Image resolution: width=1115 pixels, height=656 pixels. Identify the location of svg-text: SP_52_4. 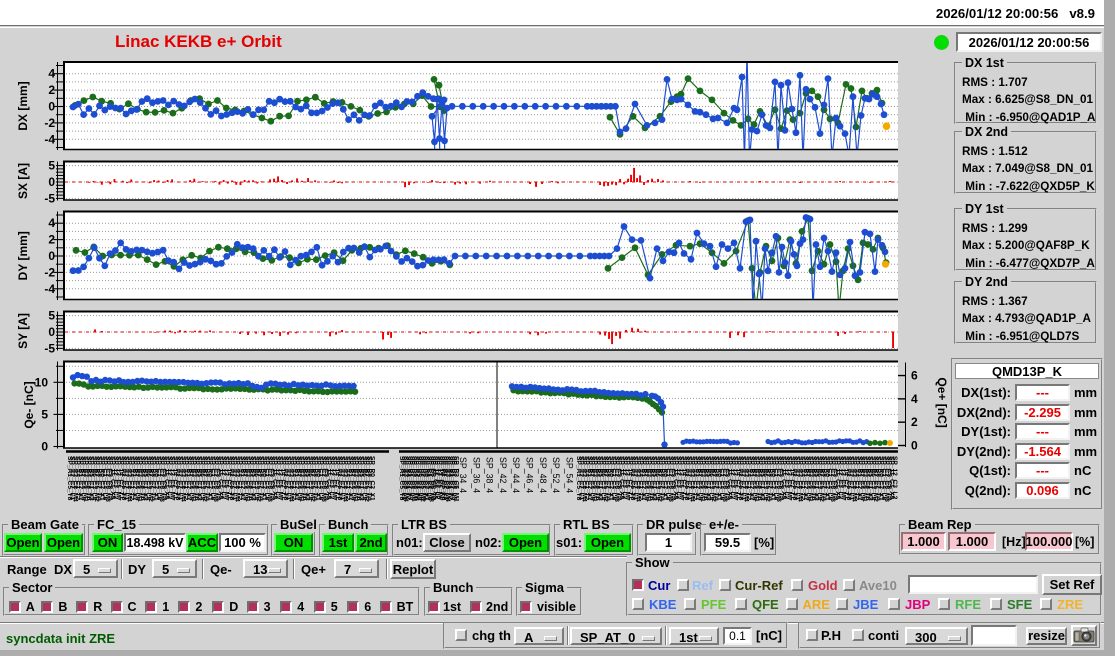
(556, 475).